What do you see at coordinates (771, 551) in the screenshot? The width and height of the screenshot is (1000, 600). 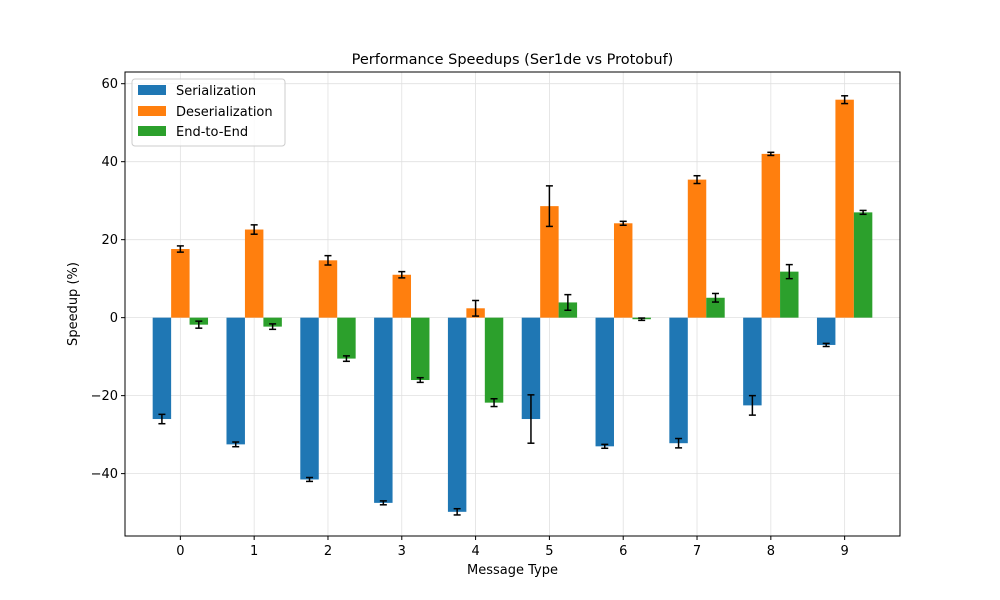 I see `x-tick-label: 8` at bounding box center [771, 551].